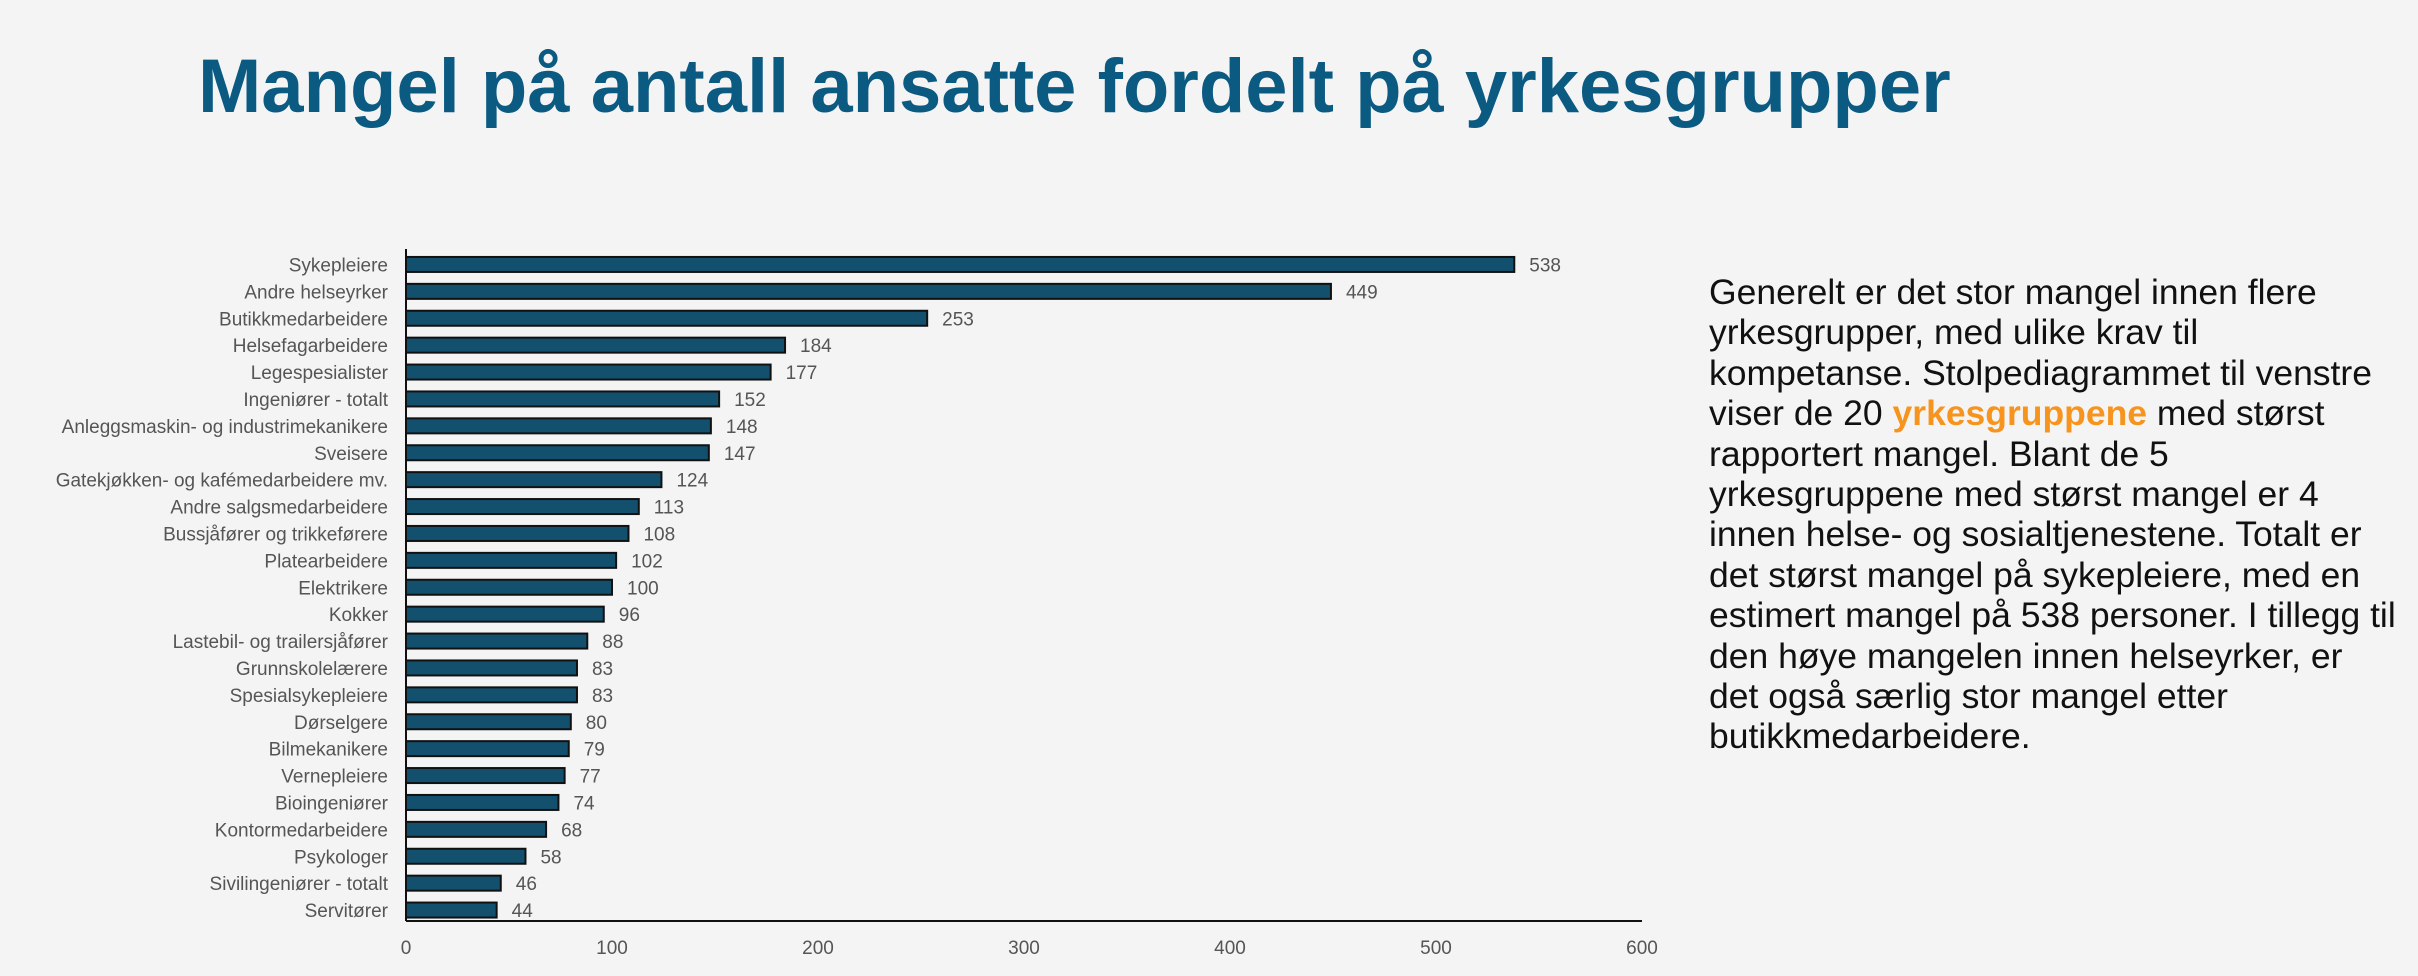 This screenshot has height=976, width=2418. Describe the element at coordinates (584, 803) in the screenshot. I see `value-label: 74` at that location.